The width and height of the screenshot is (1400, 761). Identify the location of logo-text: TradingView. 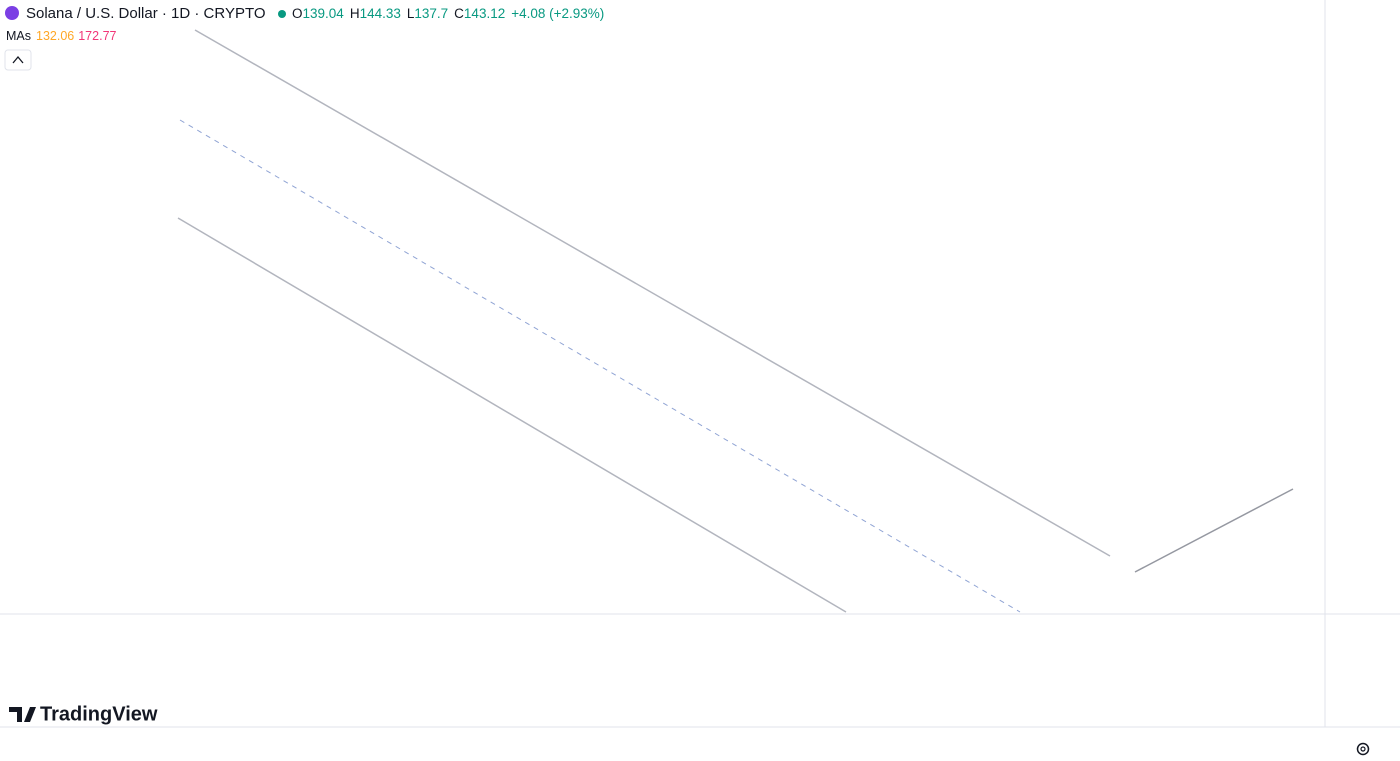
(99, 714).